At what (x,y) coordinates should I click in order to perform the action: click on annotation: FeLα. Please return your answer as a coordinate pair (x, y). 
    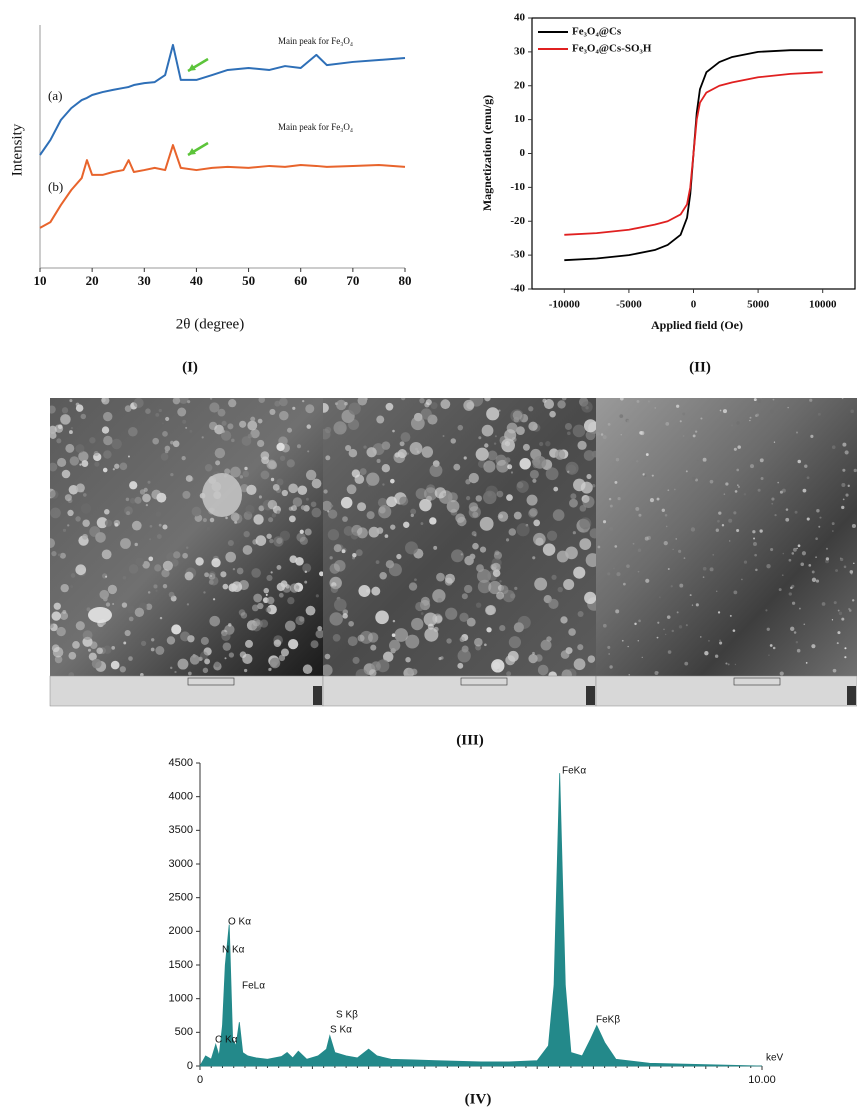
    Looking at the image, I should click on (253, 986).